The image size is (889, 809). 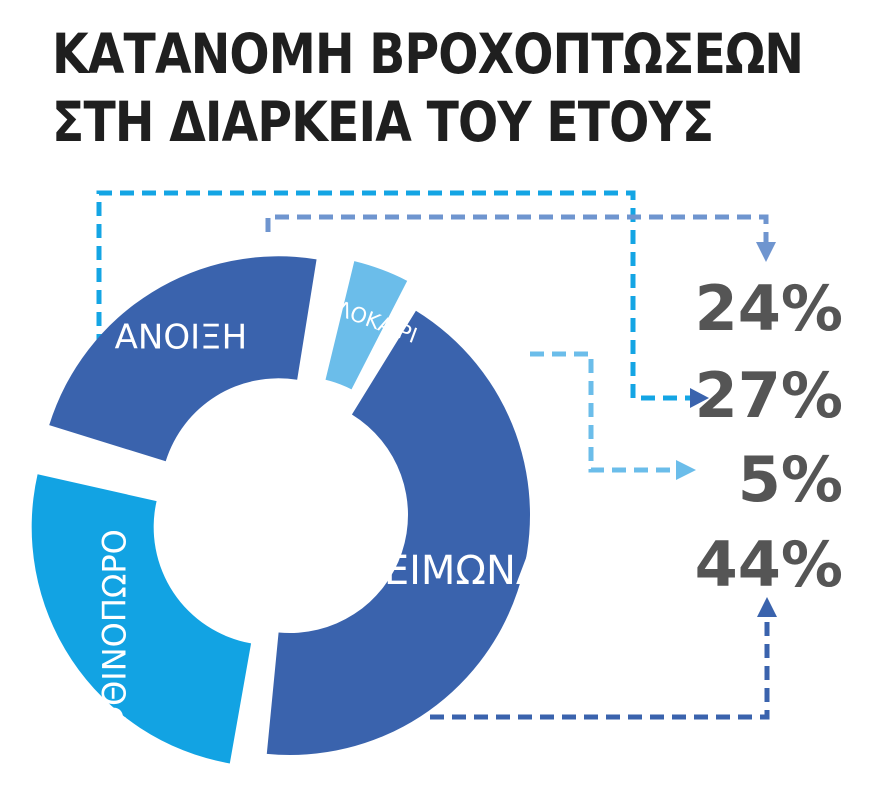 What do you see at coordinates (183, 359) in the screenshot?
I see `slice-spring` at bounding box center [183, 359].